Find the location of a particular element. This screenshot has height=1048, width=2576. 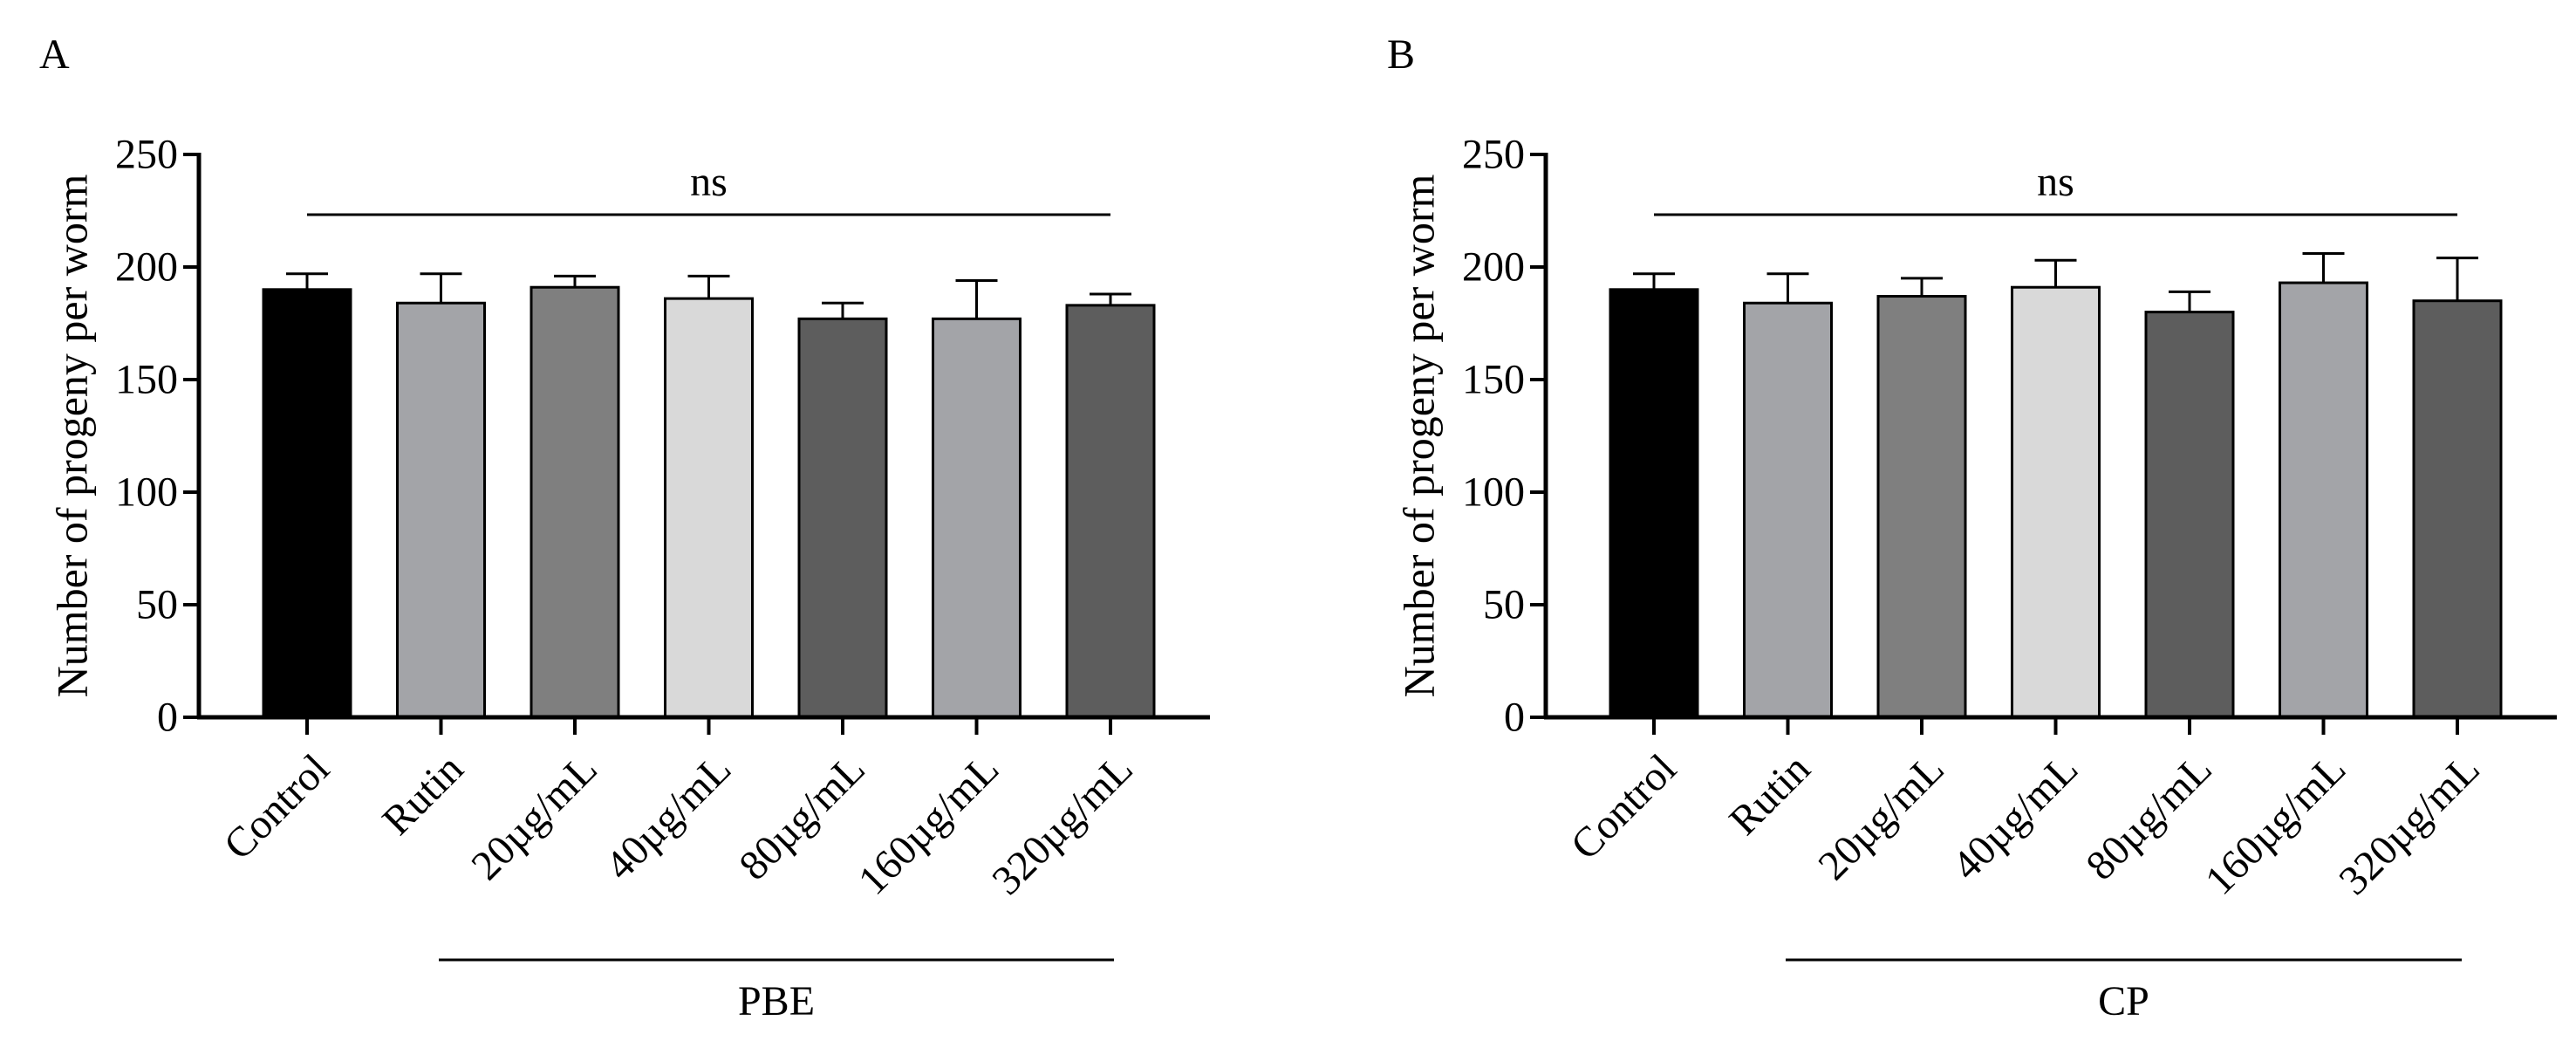

group-label: CP is located at coordinates (2123, 1001).